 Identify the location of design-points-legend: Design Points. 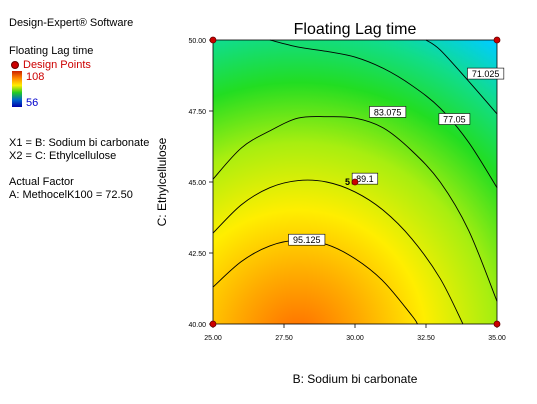
(50, 65).